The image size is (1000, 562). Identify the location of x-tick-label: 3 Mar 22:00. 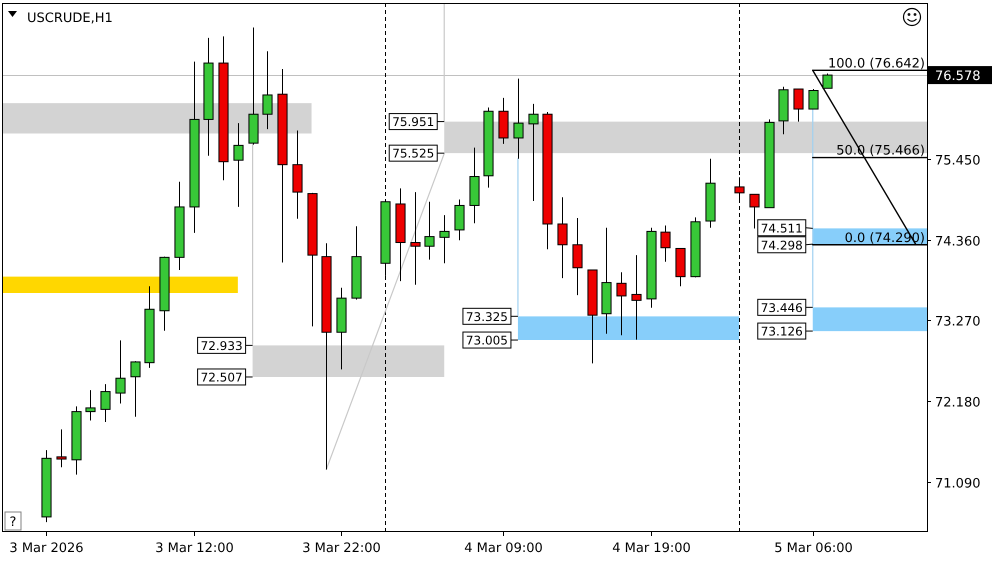
(341, 548).